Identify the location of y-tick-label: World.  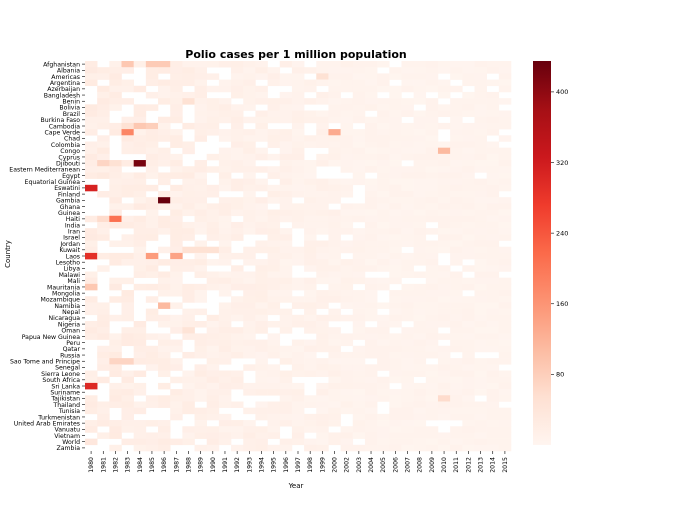
(71, 442).